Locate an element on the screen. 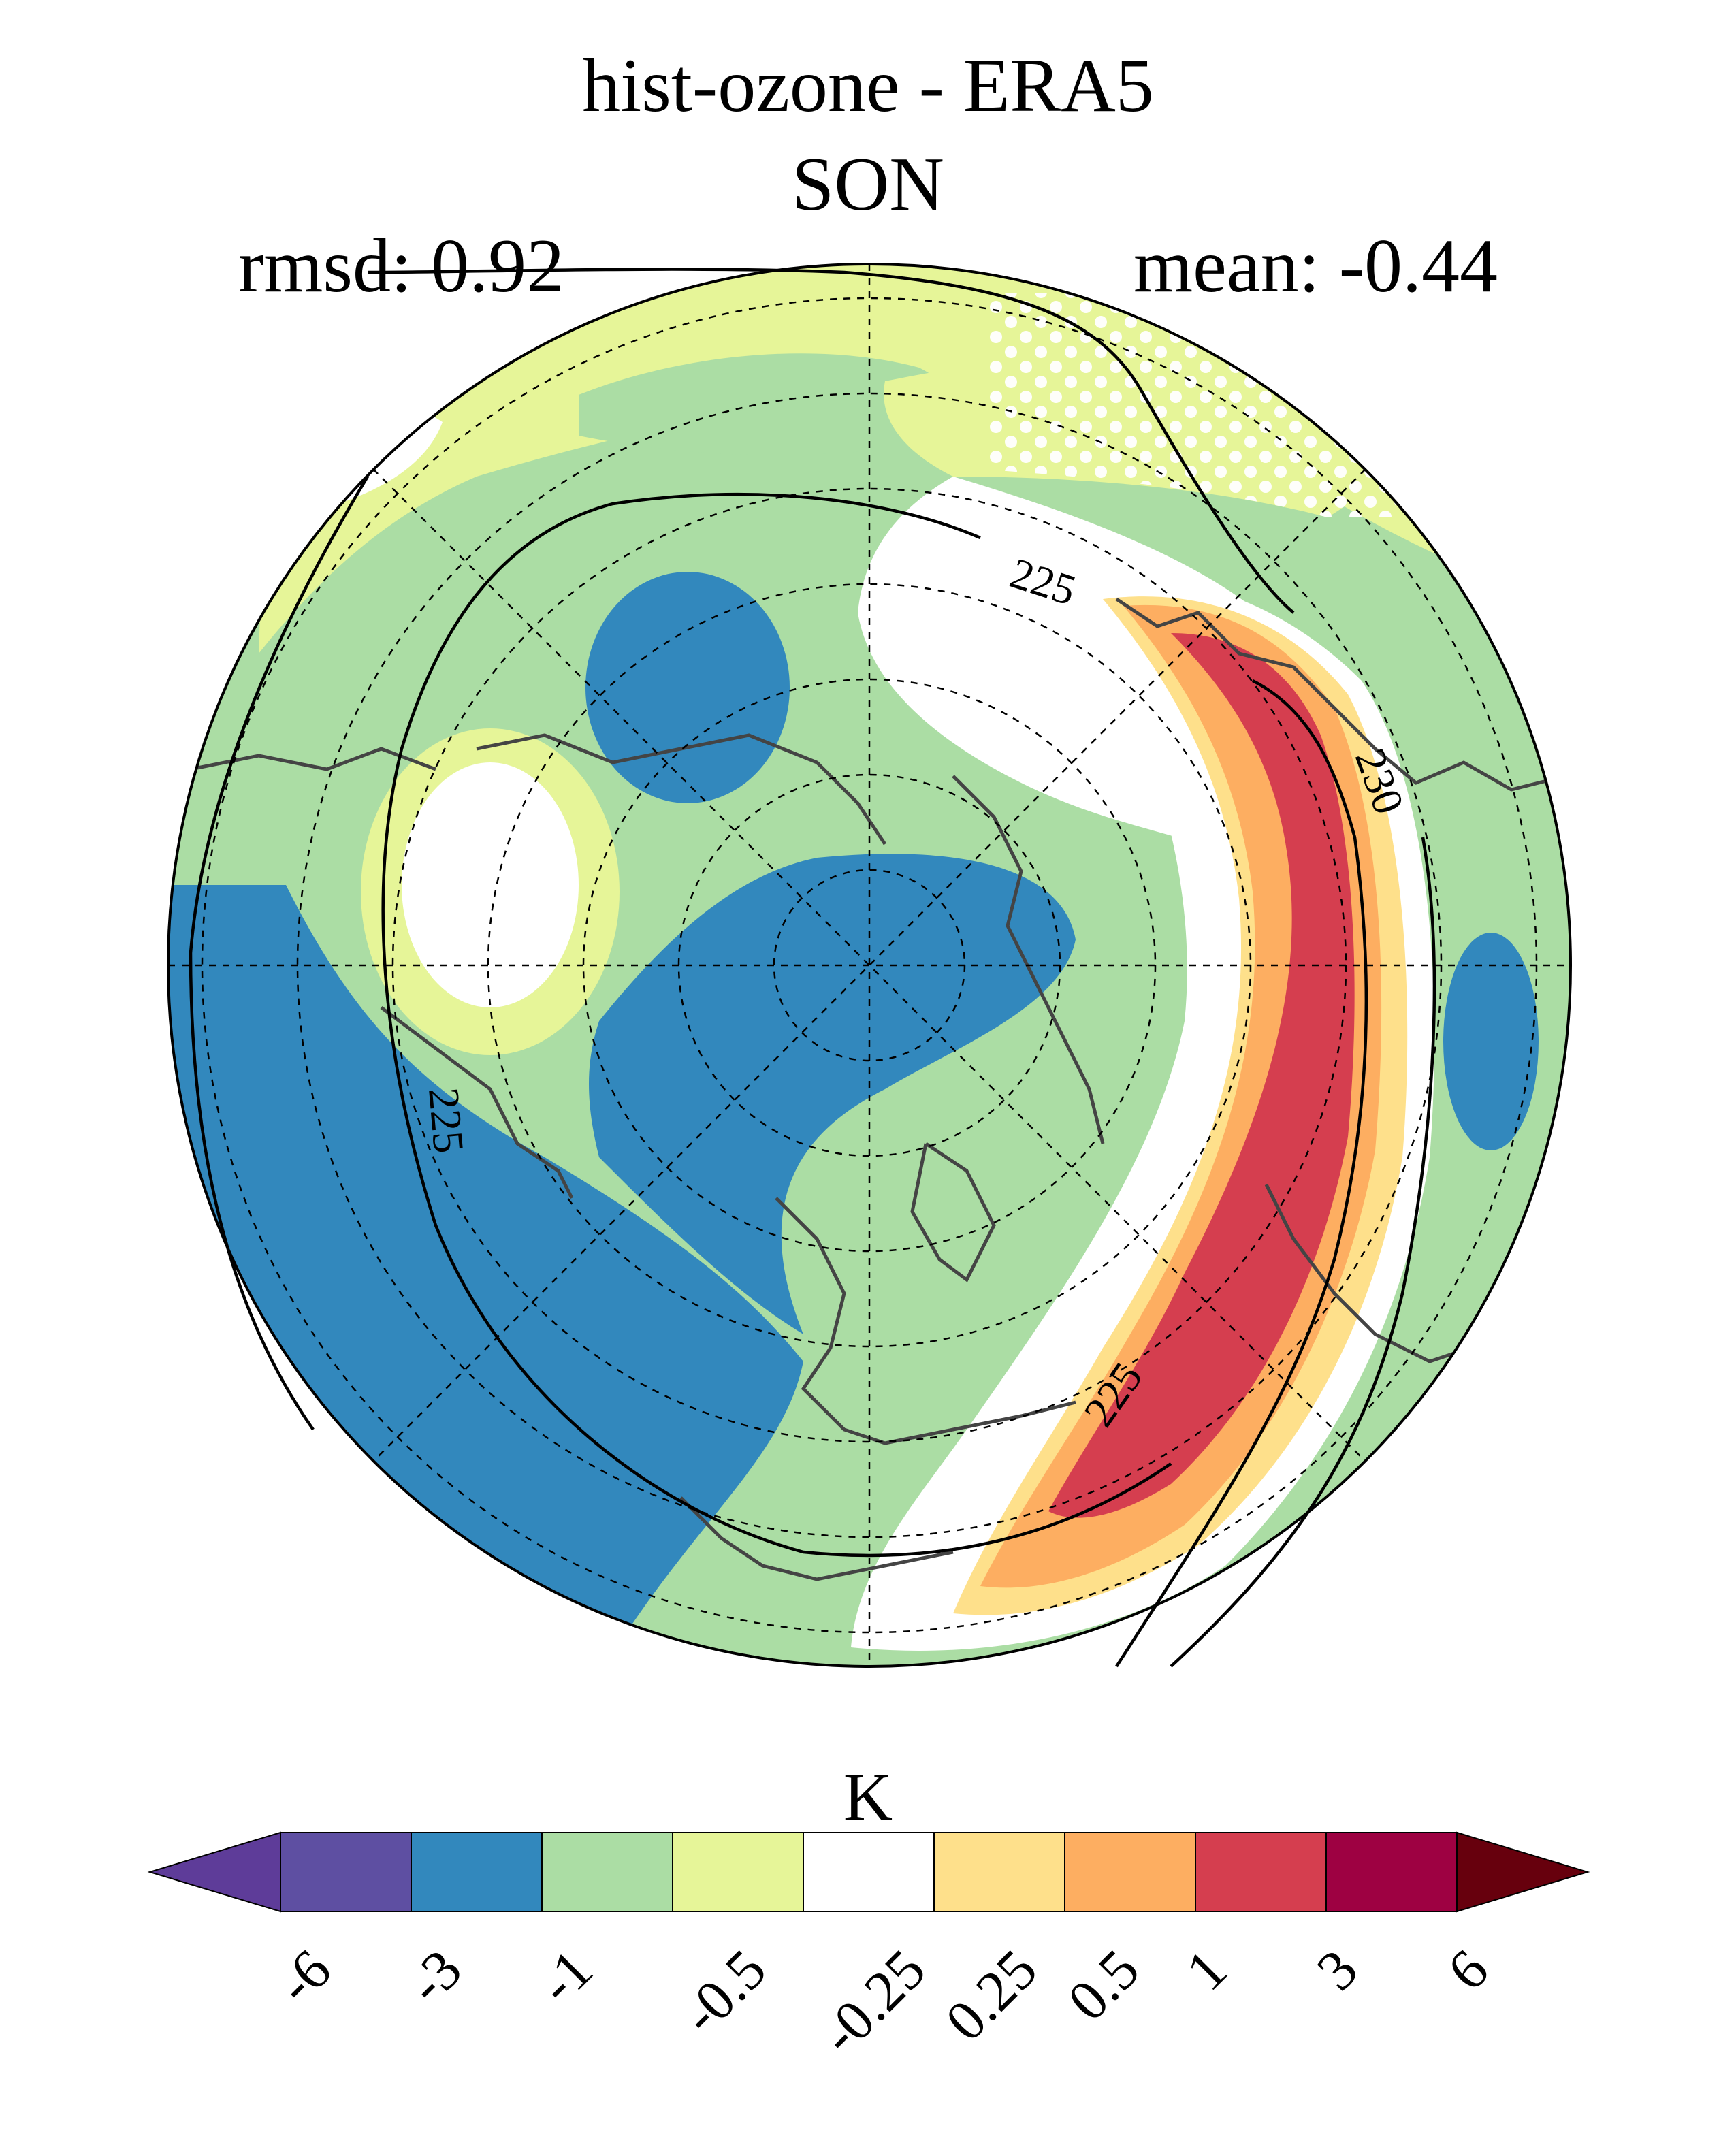 This screenshot has width=1736, height=2130. field-blue-pole is located at coordinates (832, 1094).